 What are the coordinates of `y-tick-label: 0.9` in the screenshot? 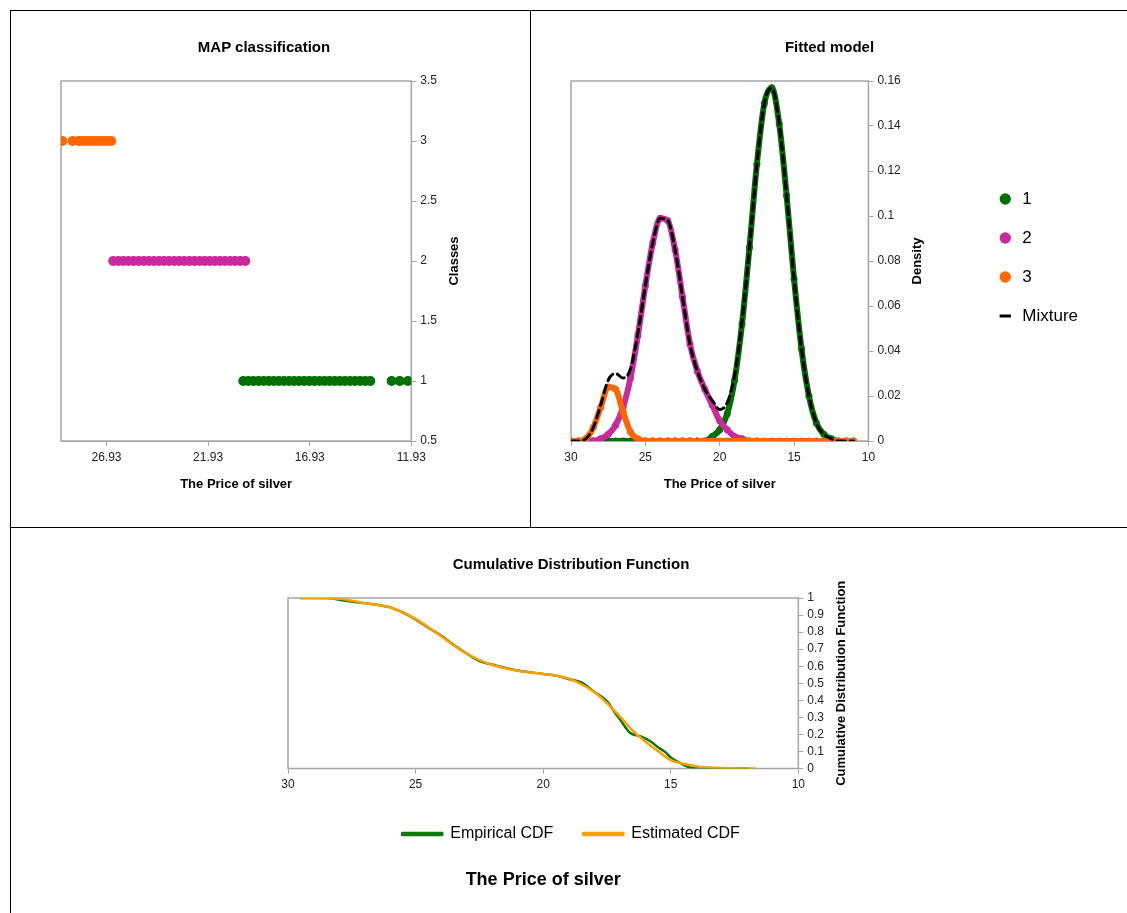 It's located at (816, 614).